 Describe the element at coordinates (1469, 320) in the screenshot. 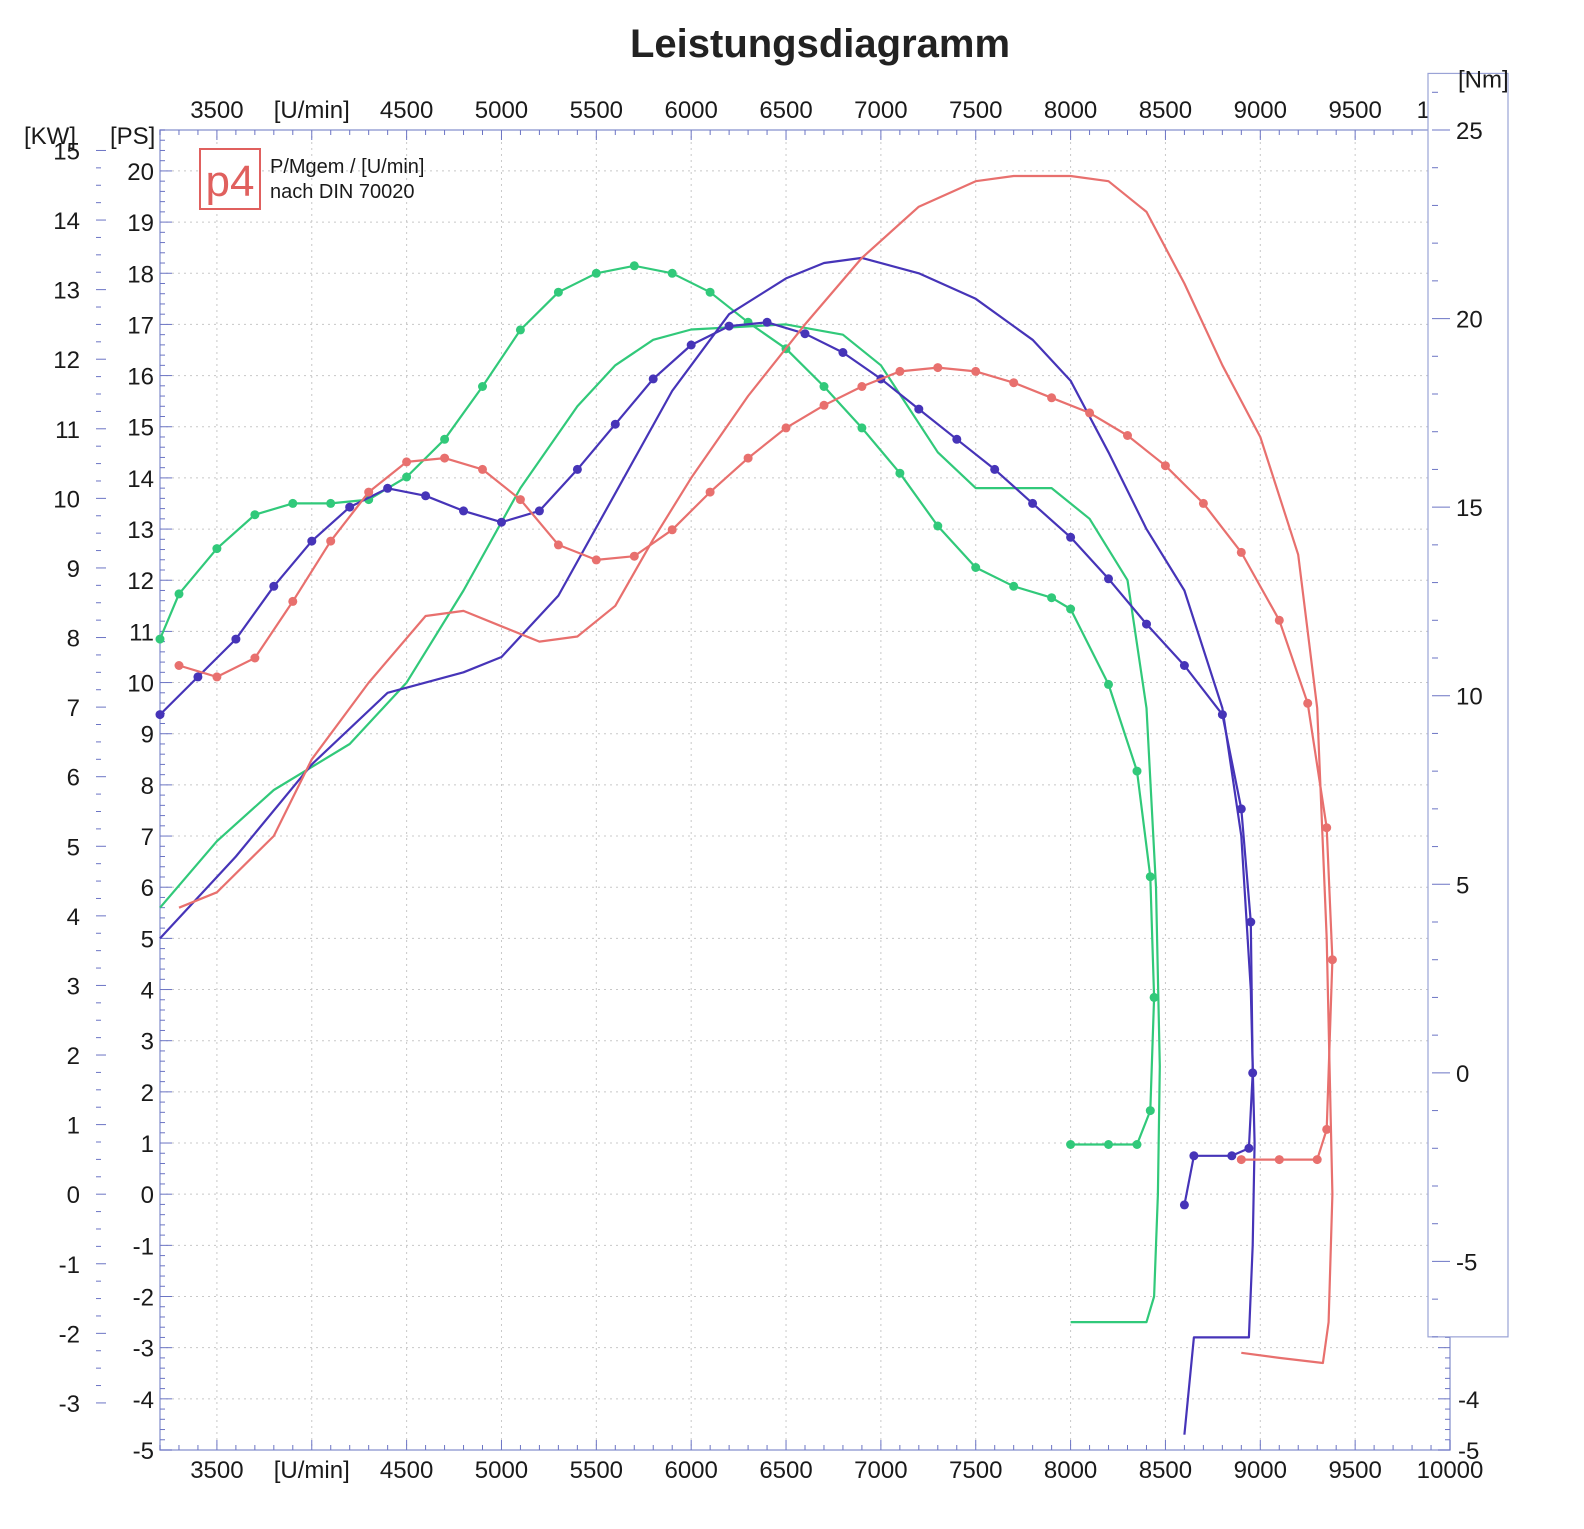

I see `nm-tick-label: 20` at that location.